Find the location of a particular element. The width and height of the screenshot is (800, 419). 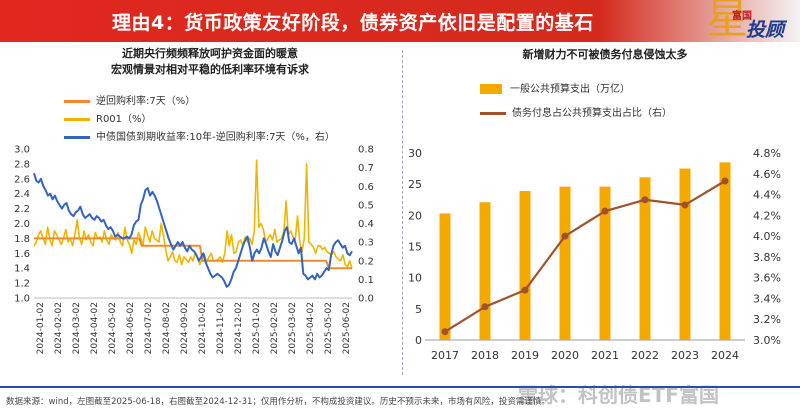

logo-big-text: 投顾 is located at coordinates (765, 30).